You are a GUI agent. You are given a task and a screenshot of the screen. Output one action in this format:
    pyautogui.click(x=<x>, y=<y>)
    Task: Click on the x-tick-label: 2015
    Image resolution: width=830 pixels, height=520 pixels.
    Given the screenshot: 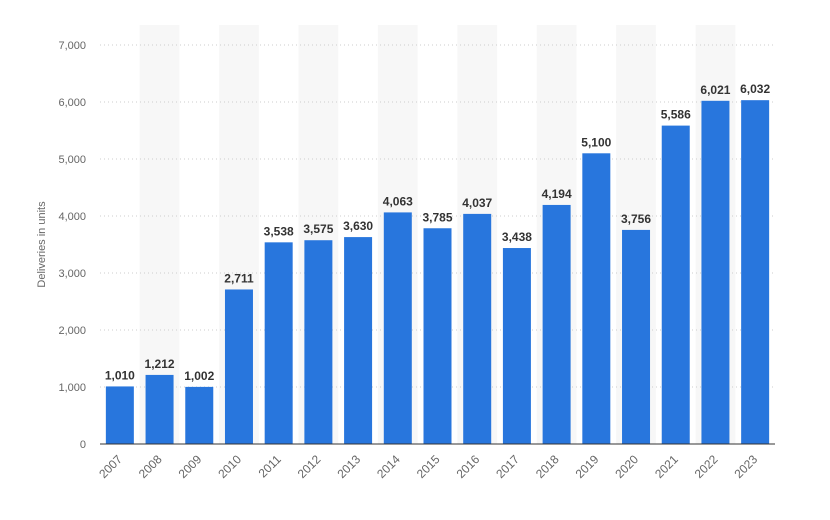 What is the action you would take?
    pyautogui.click(x=428, y=466)
    